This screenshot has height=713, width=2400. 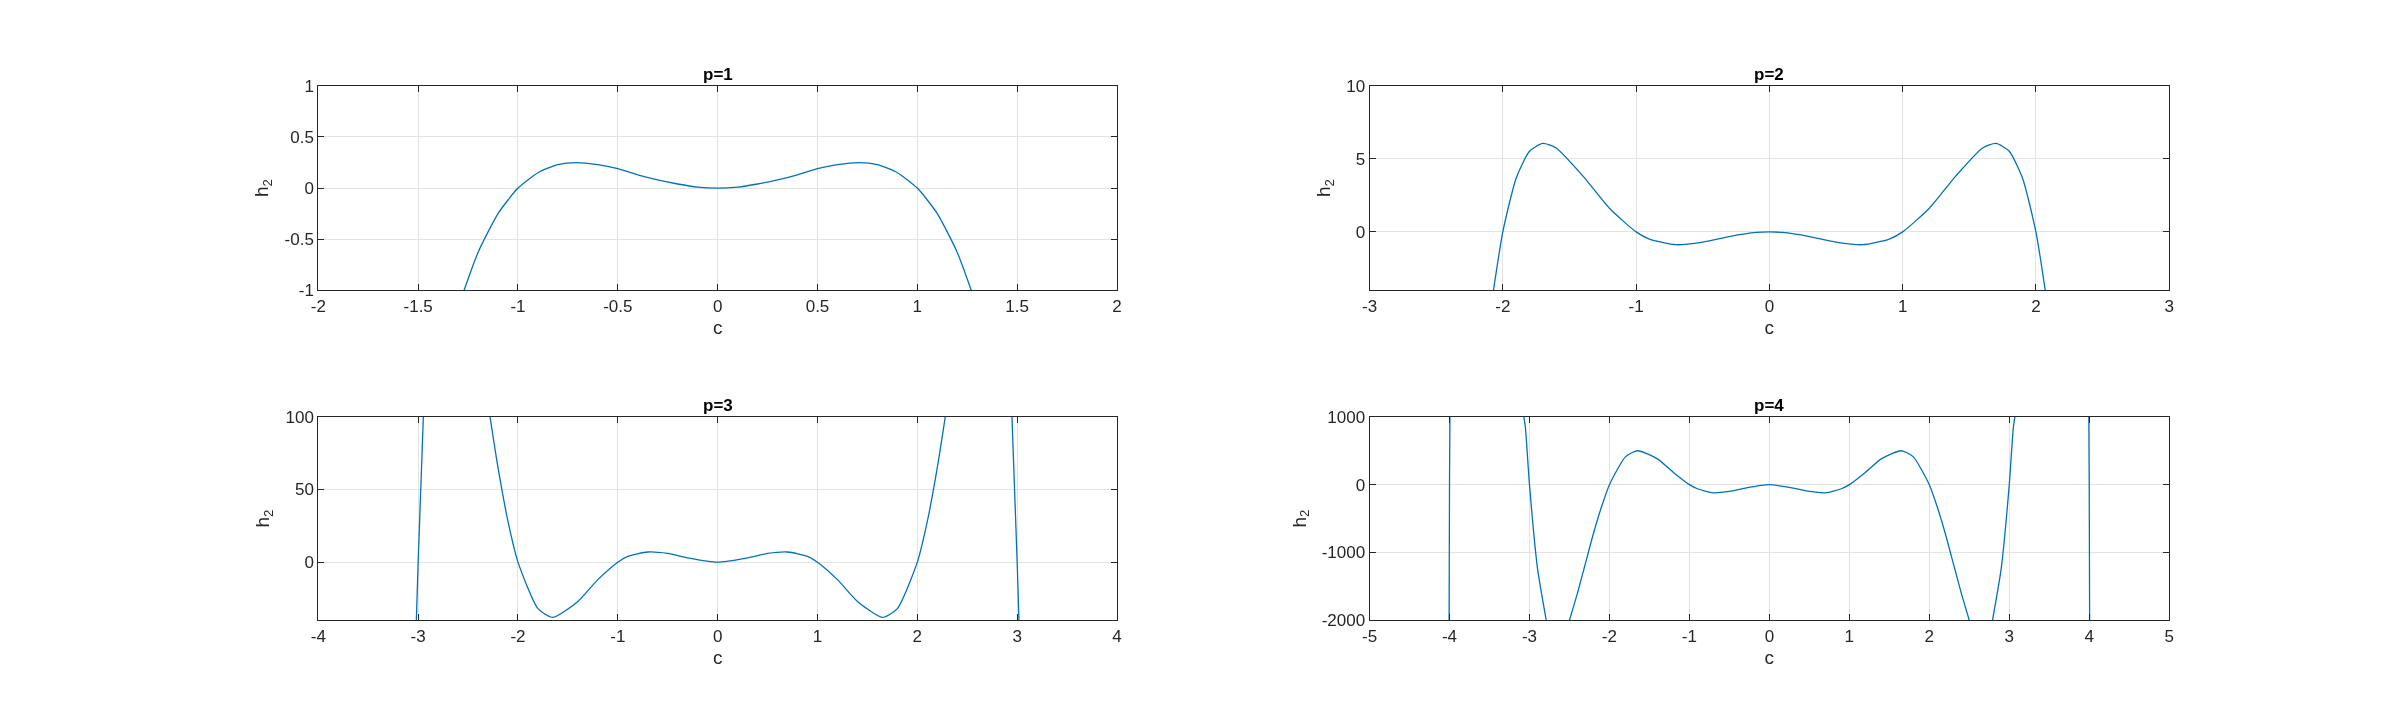 I want to click on y-tick-label: 100, so click(x=299, y=417).